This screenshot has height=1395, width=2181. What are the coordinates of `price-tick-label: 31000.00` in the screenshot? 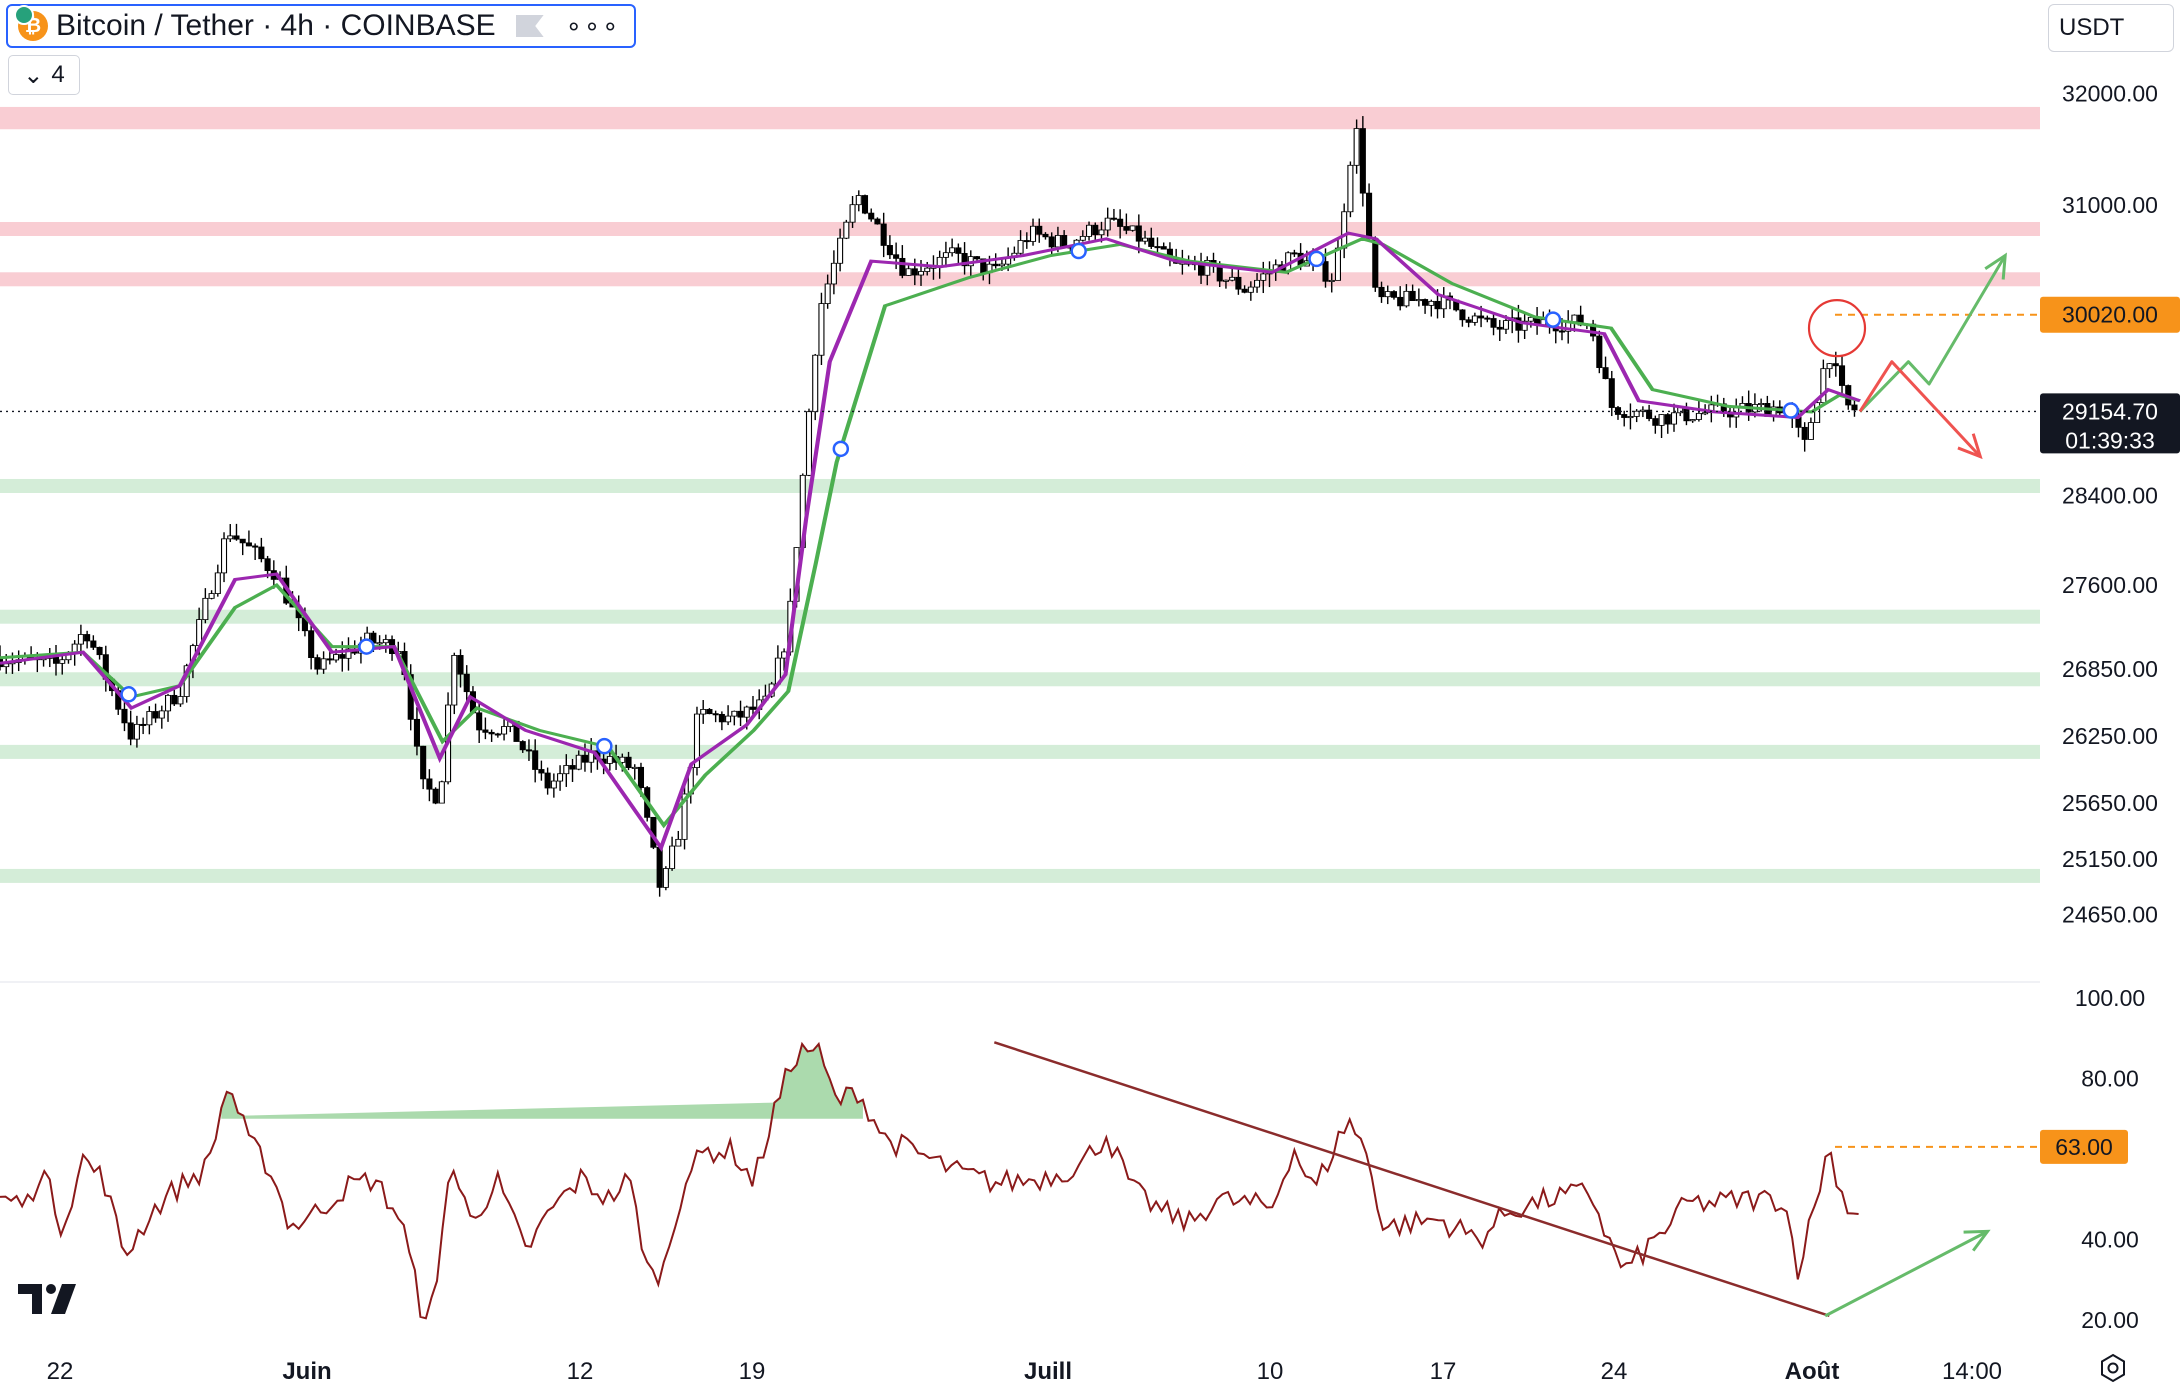 It's located at (2110, 205).